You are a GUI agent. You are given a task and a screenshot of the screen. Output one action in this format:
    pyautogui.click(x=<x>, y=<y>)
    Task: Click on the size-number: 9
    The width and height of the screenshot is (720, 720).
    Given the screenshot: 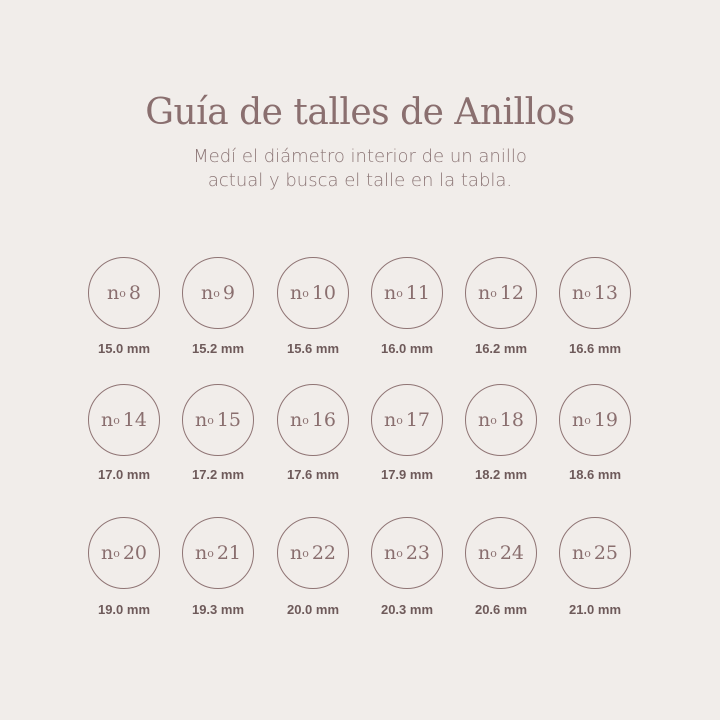 What is the action you would take?
    pyautogui.click(x=228, y=293)
    